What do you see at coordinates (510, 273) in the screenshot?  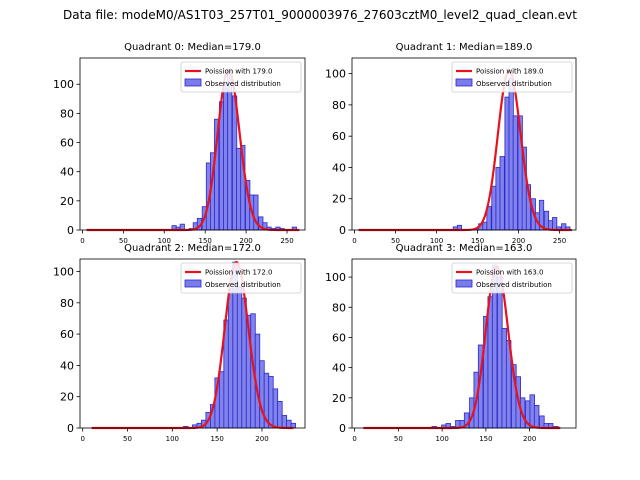 I see `legend-poisson-label: Poission with 163.0` at bounding box center [510, 273].